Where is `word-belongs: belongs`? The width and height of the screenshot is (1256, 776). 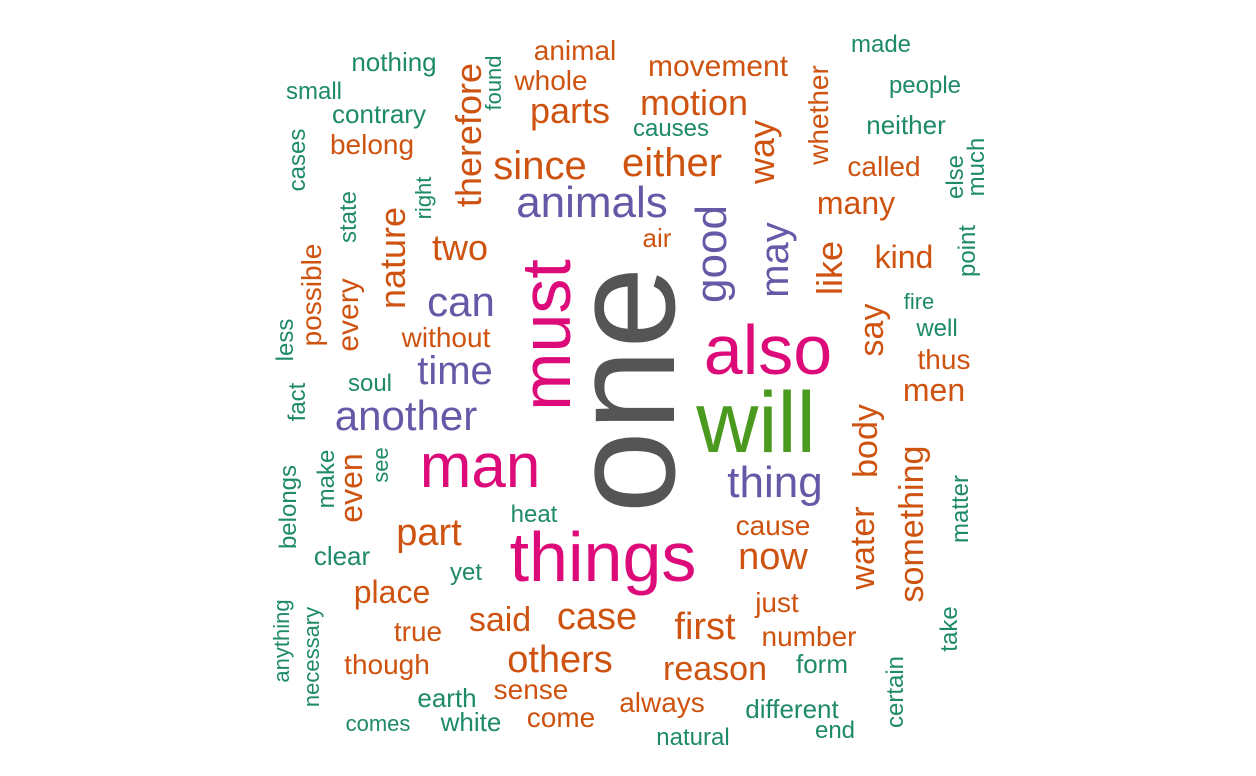 word-belongs: belongs is located at coordinates (288, 507).